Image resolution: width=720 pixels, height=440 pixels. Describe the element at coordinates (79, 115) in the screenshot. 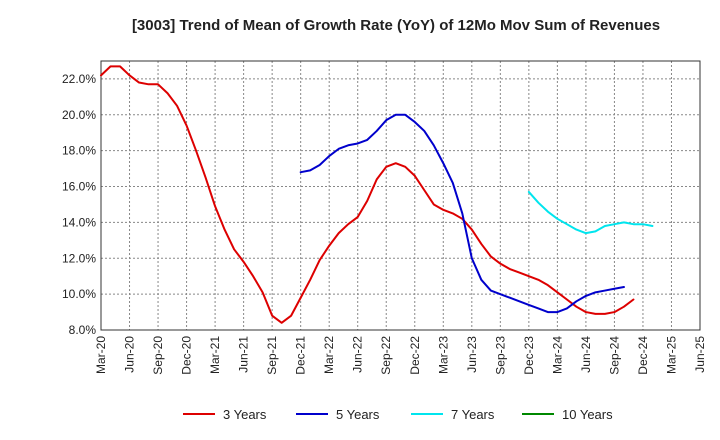

I see `y-tick-label: 20.0%` at that location.